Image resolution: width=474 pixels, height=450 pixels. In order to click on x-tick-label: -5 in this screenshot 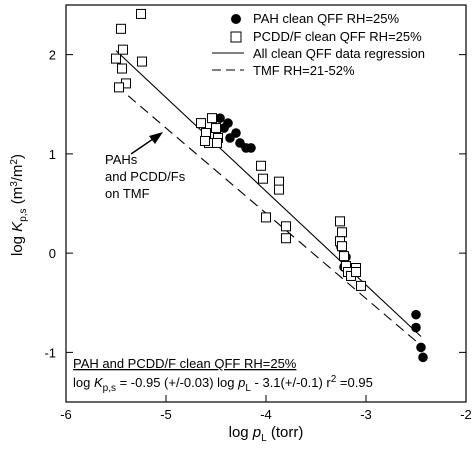, I will do `click(166, 414)`.